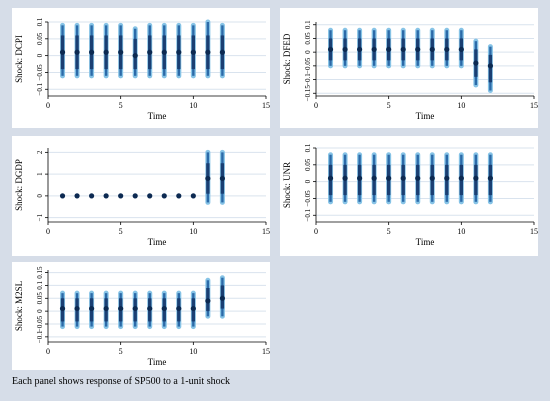  I want to click on y-axis-title: Shock: DFED, so click(287, 58).